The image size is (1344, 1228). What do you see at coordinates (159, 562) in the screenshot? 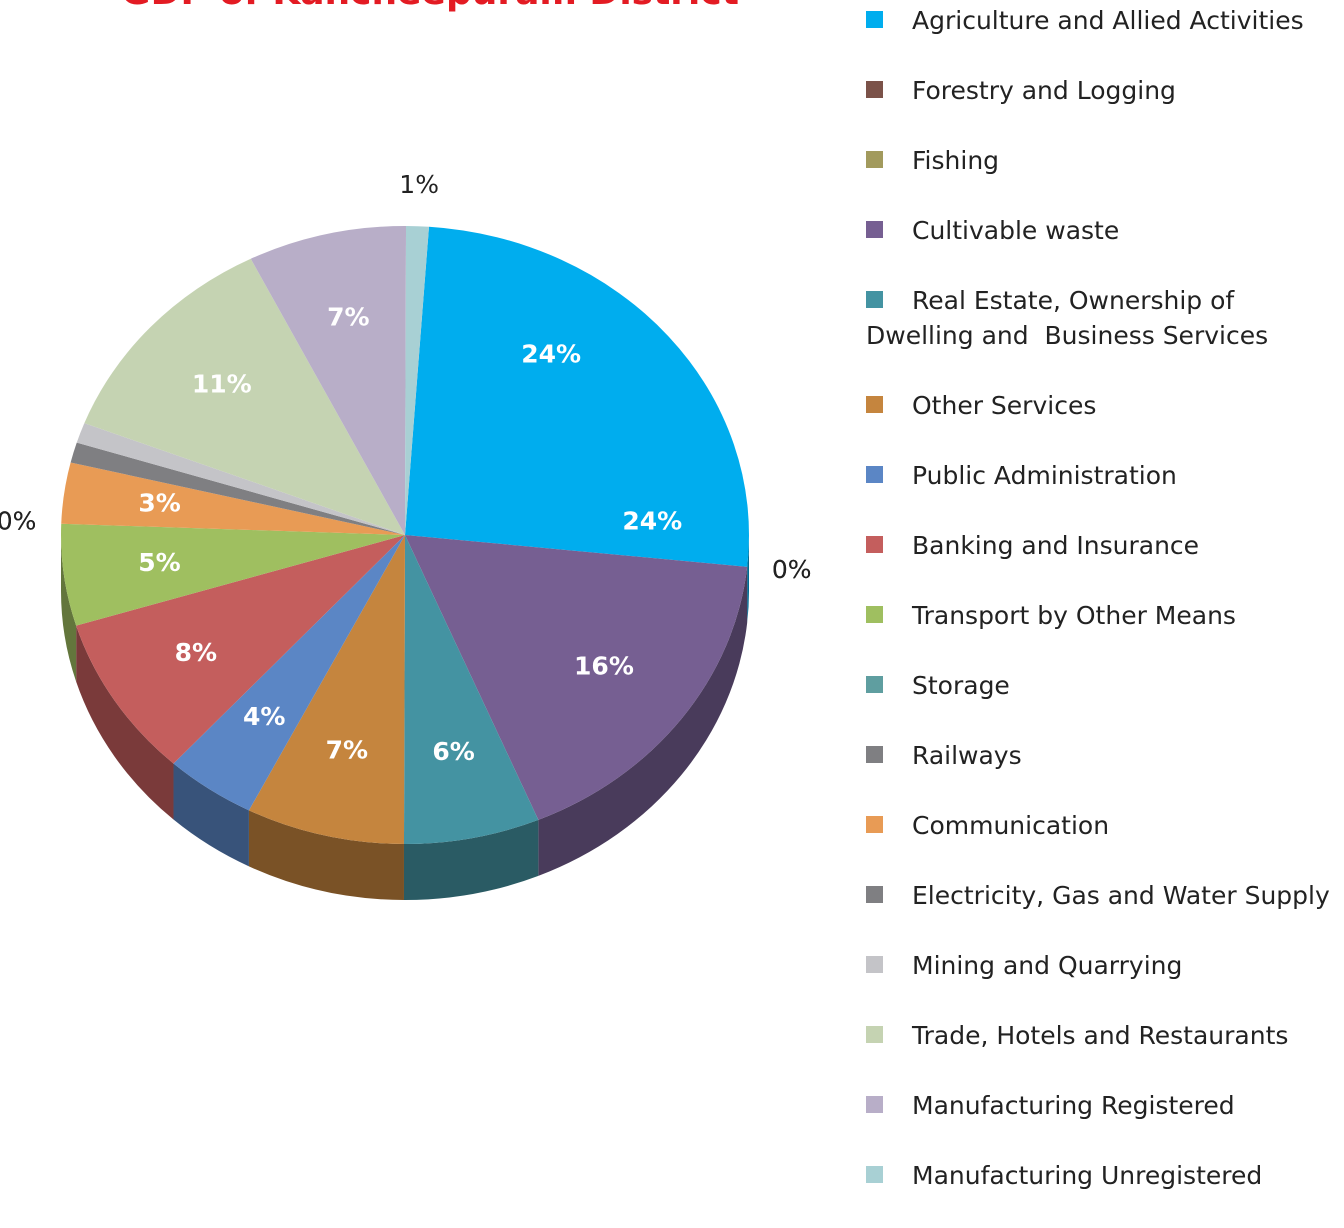
I see `data-label: 5%` at bounding box center [159, 562].